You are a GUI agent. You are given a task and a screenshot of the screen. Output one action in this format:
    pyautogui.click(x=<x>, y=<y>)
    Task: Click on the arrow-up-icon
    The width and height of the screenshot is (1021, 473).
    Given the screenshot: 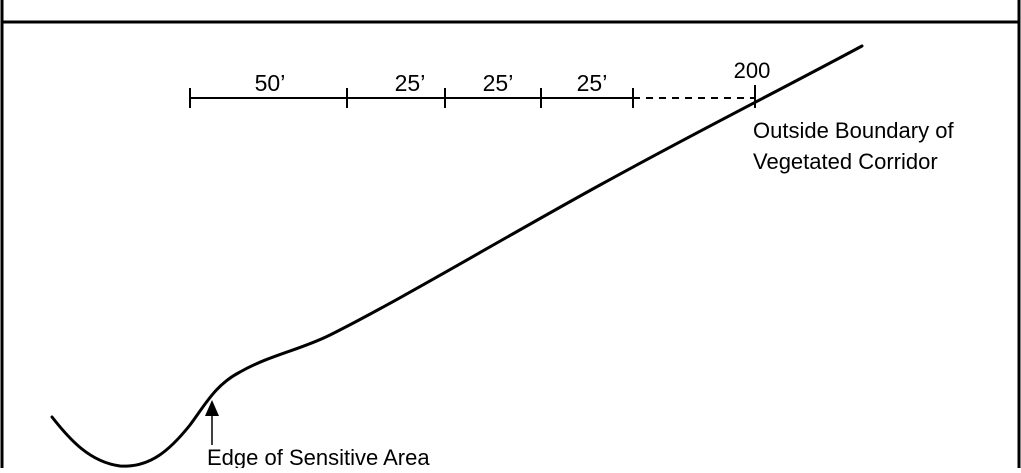 What is the action you would take?
    pyautogui.click(x=212, y=408)
    